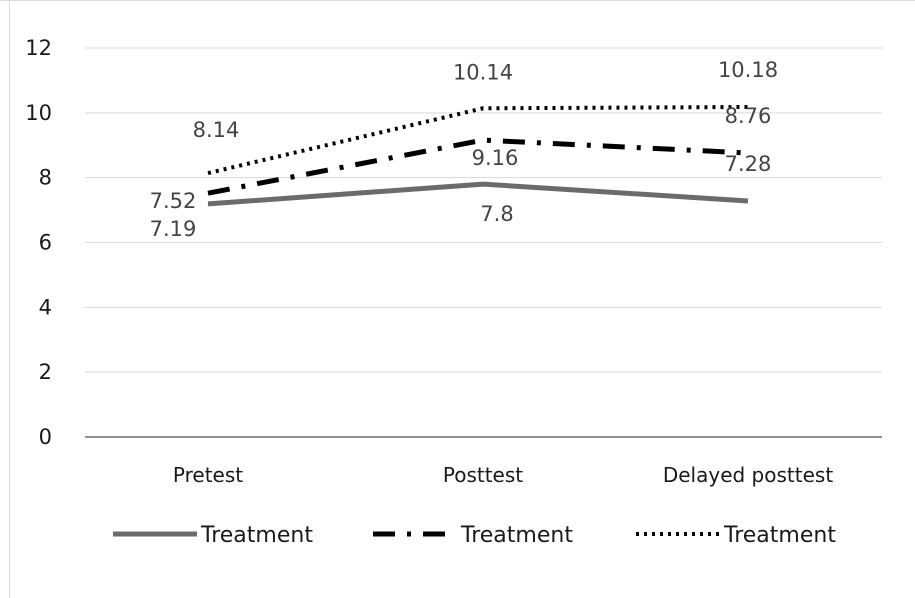 This screenshot has width=915, height=598. I want to click on data-label: 10.14, so click(483, 72).